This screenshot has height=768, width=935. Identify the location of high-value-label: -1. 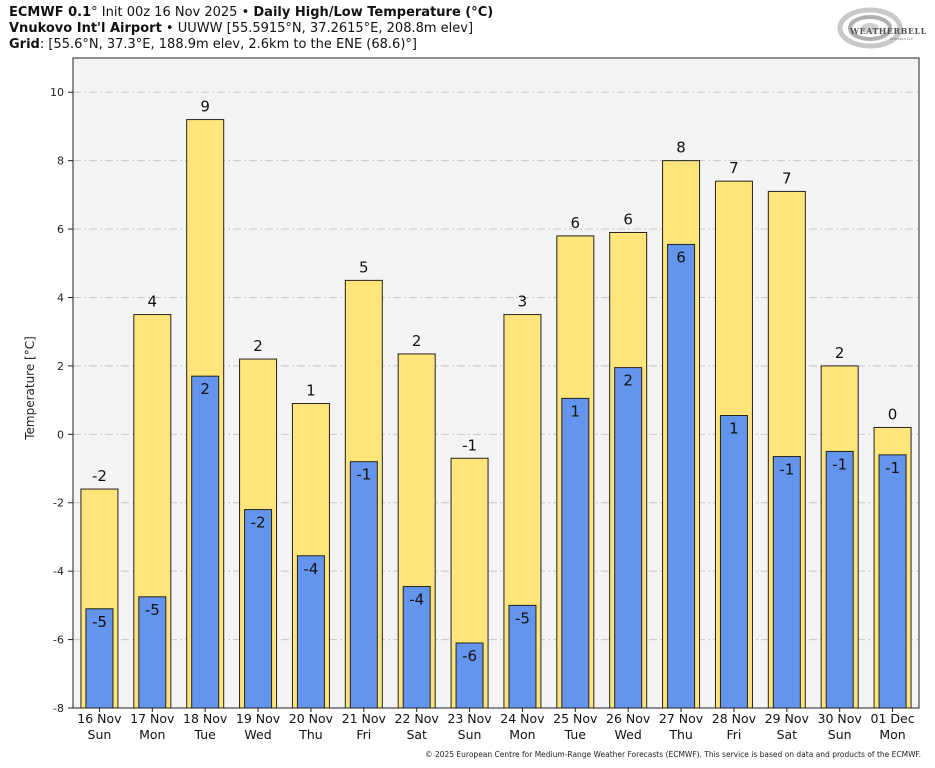
(469, 445).